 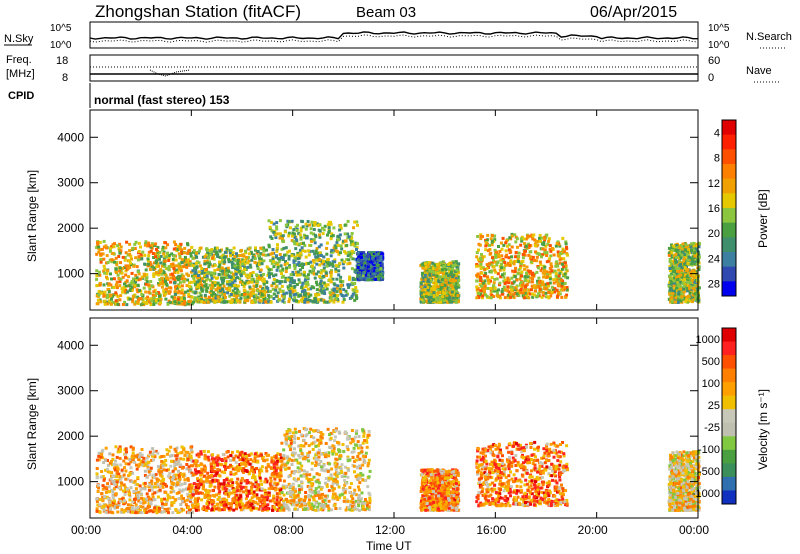 I want to click on power-scatter, so click(x=398, y=263).